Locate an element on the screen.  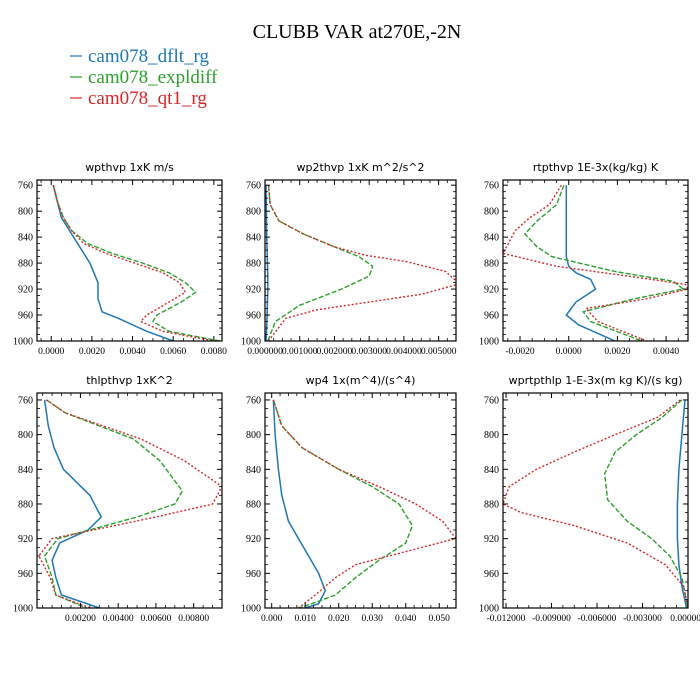
panel-title: wp2thvp 1xK m^2/s^2 is located at coordinates (360, 167).